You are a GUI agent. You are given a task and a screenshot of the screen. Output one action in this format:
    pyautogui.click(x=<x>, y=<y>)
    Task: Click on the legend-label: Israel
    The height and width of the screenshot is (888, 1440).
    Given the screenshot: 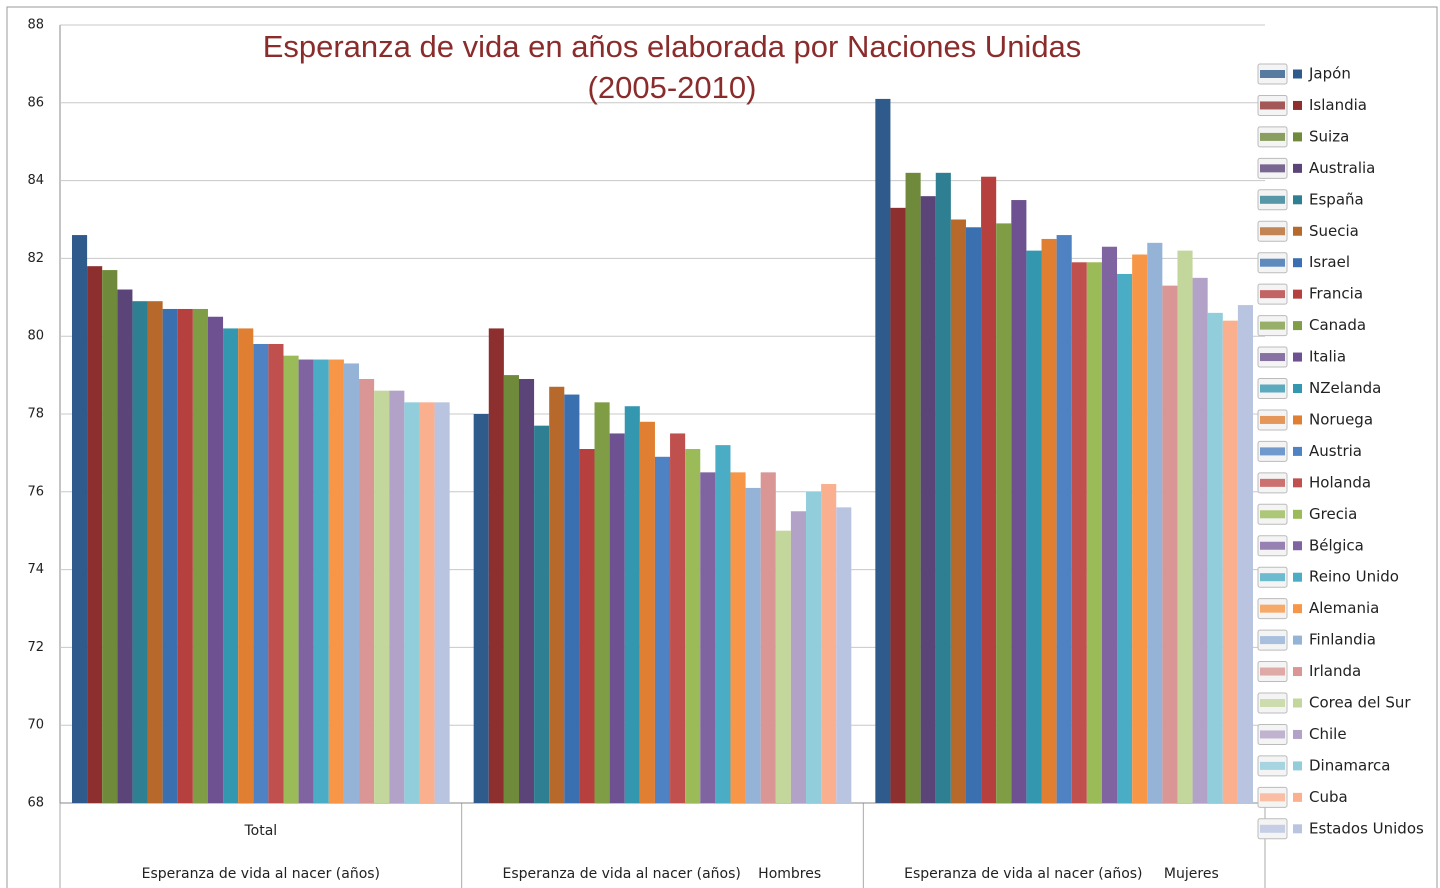 What is the action you would take?
    pyautogui.click(x=1329, y=262)
    